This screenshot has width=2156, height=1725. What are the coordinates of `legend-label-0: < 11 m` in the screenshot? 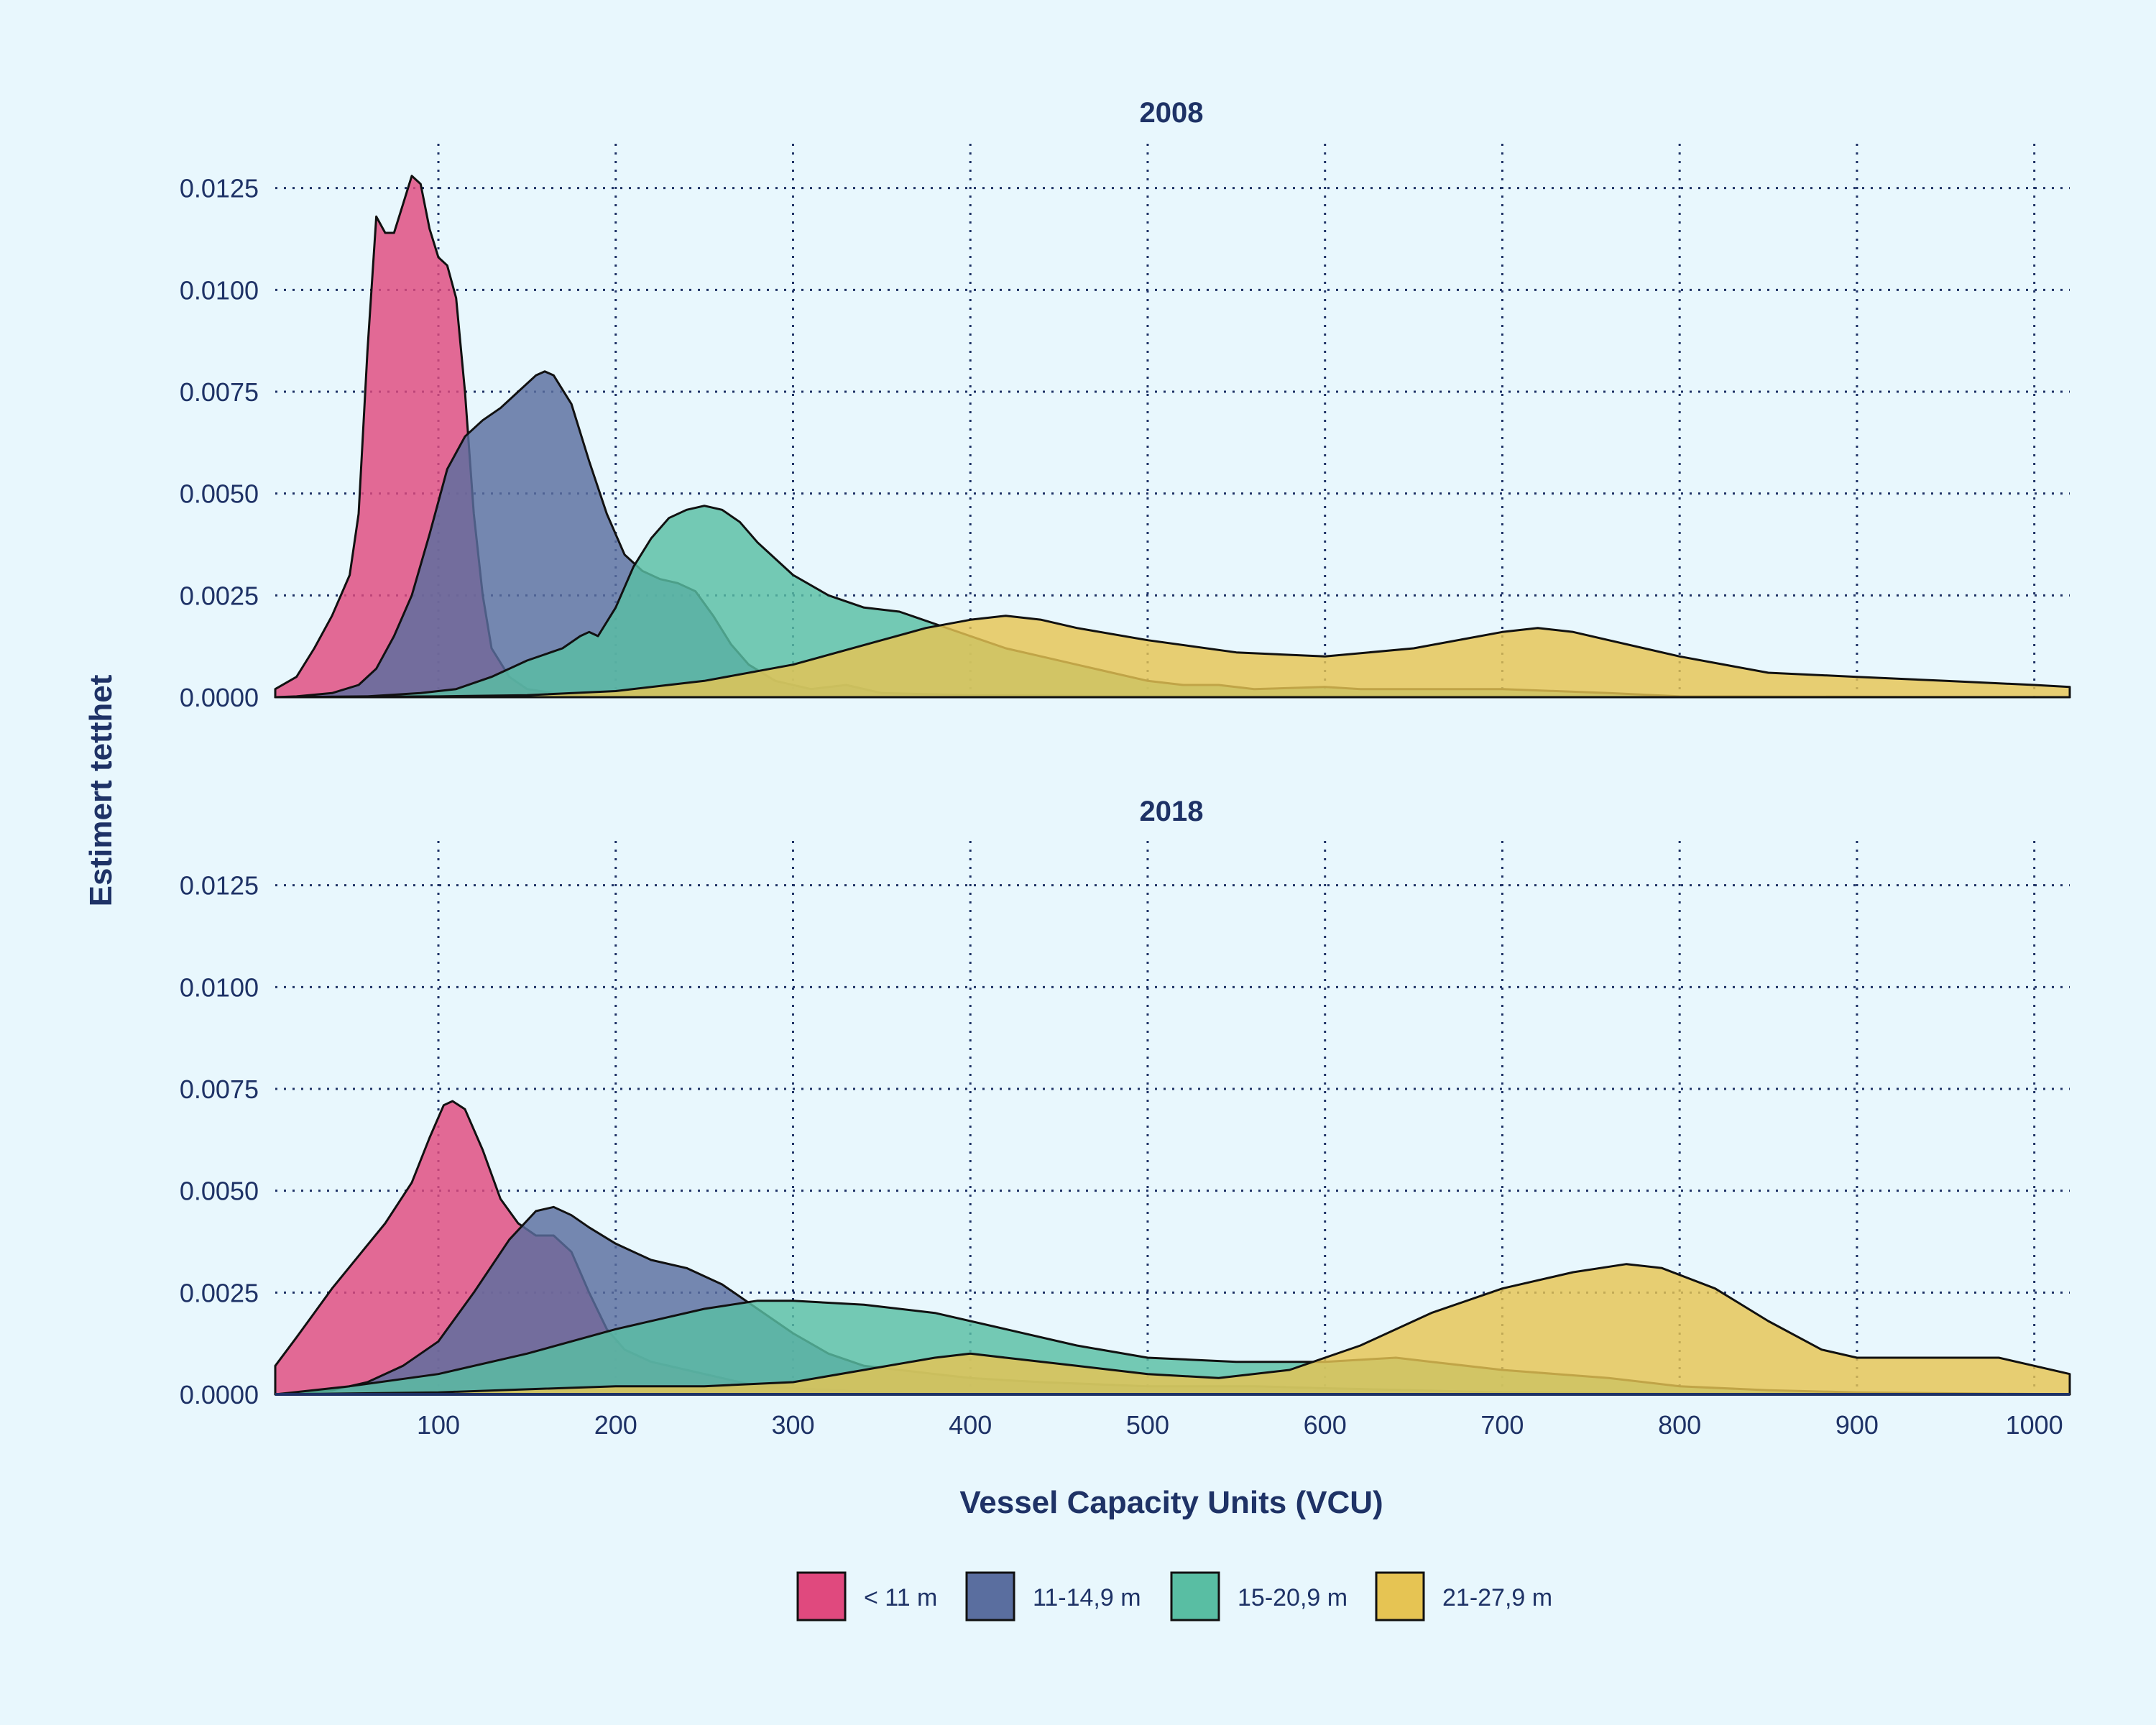 It's located at (901, 1597).